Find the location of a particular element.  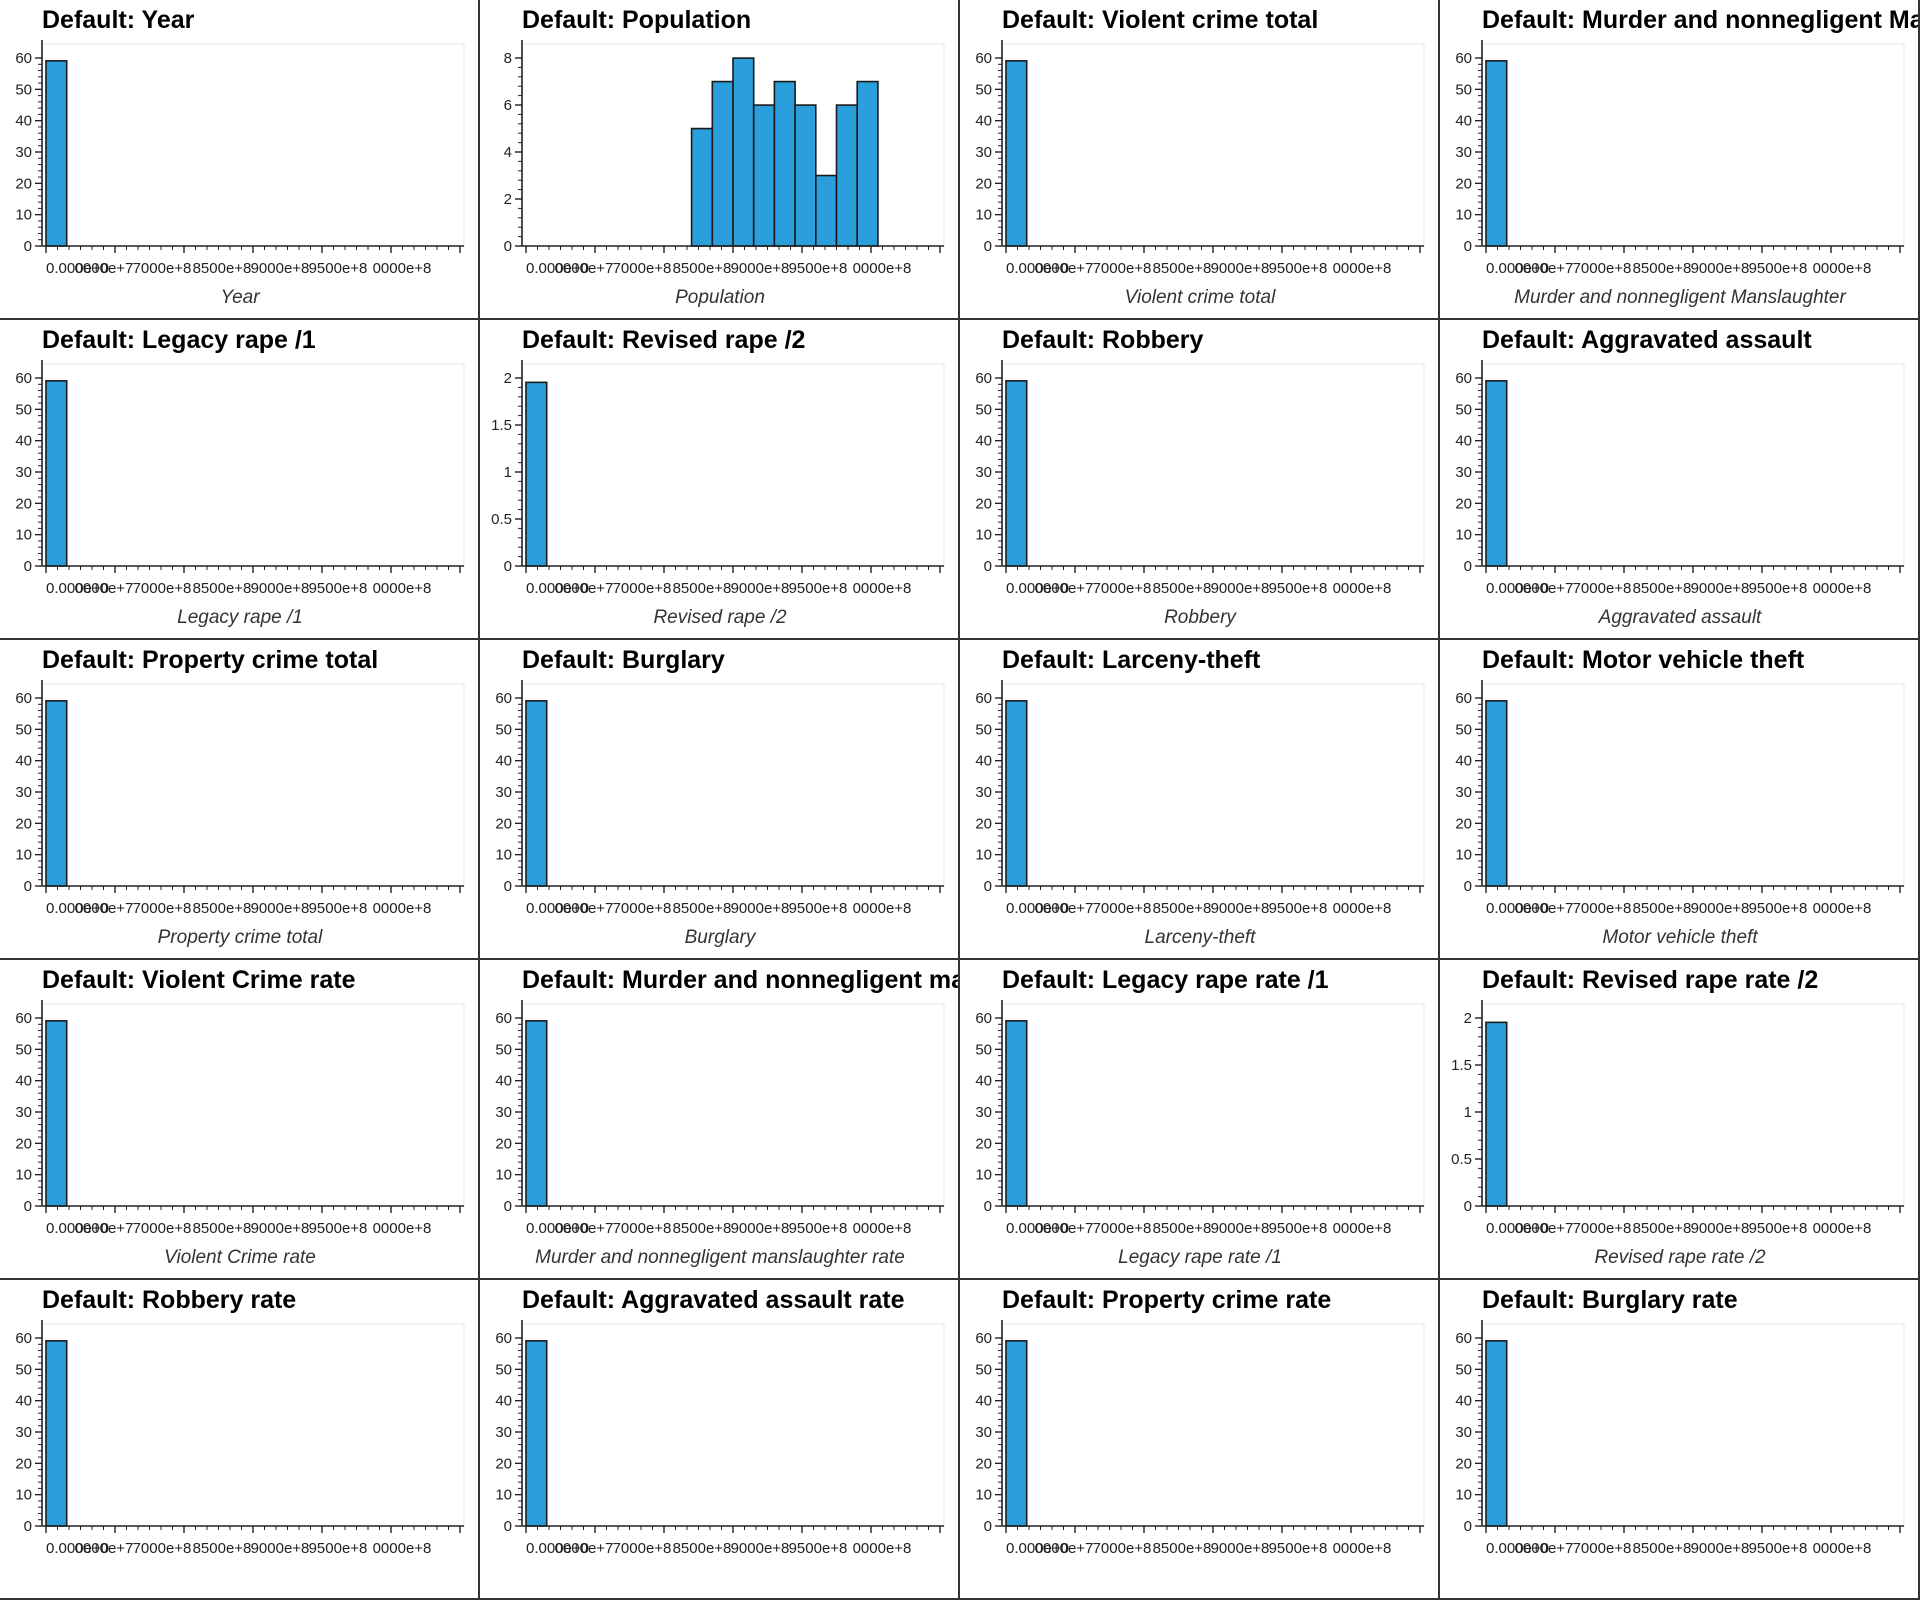

chart-title: Default: Revised rape rate /2 is located at coordinates (1650, 980).